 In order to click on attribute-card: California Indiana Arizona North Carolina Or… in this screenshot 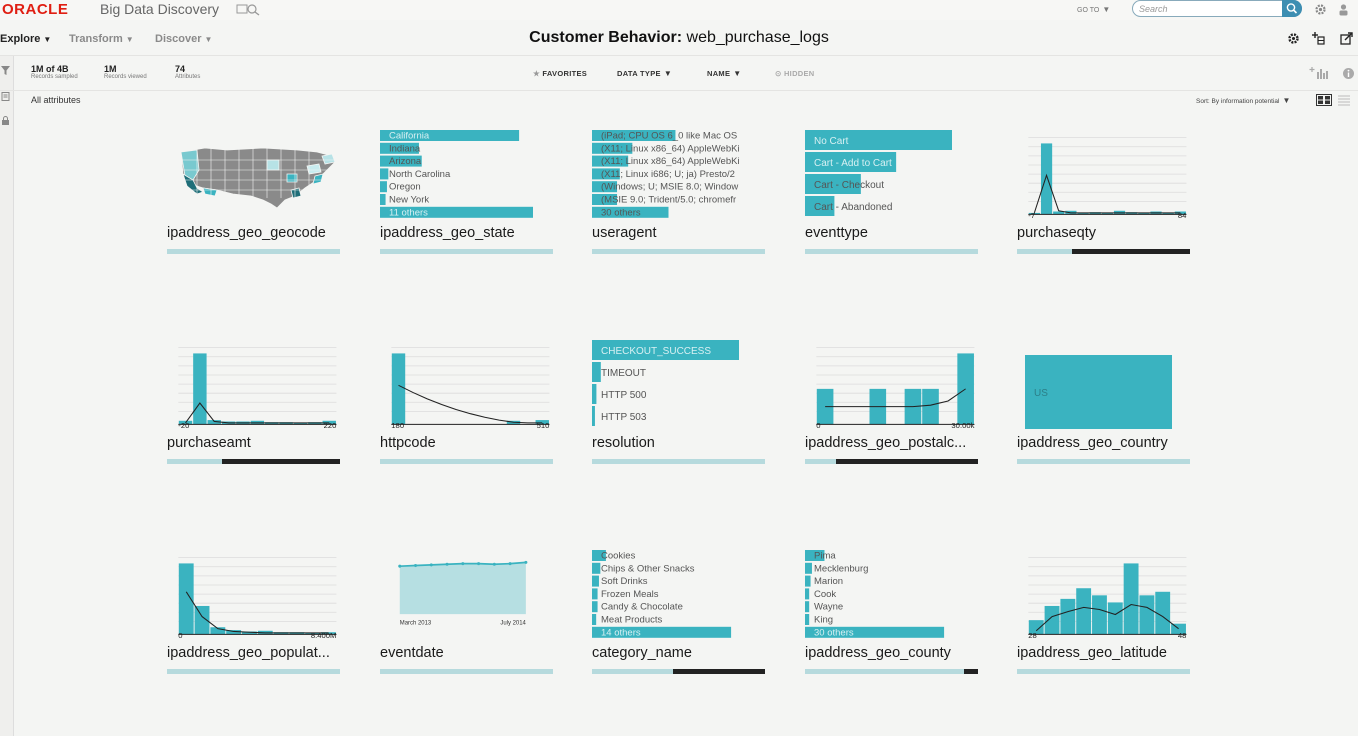, I will do `click(467, 195)`.